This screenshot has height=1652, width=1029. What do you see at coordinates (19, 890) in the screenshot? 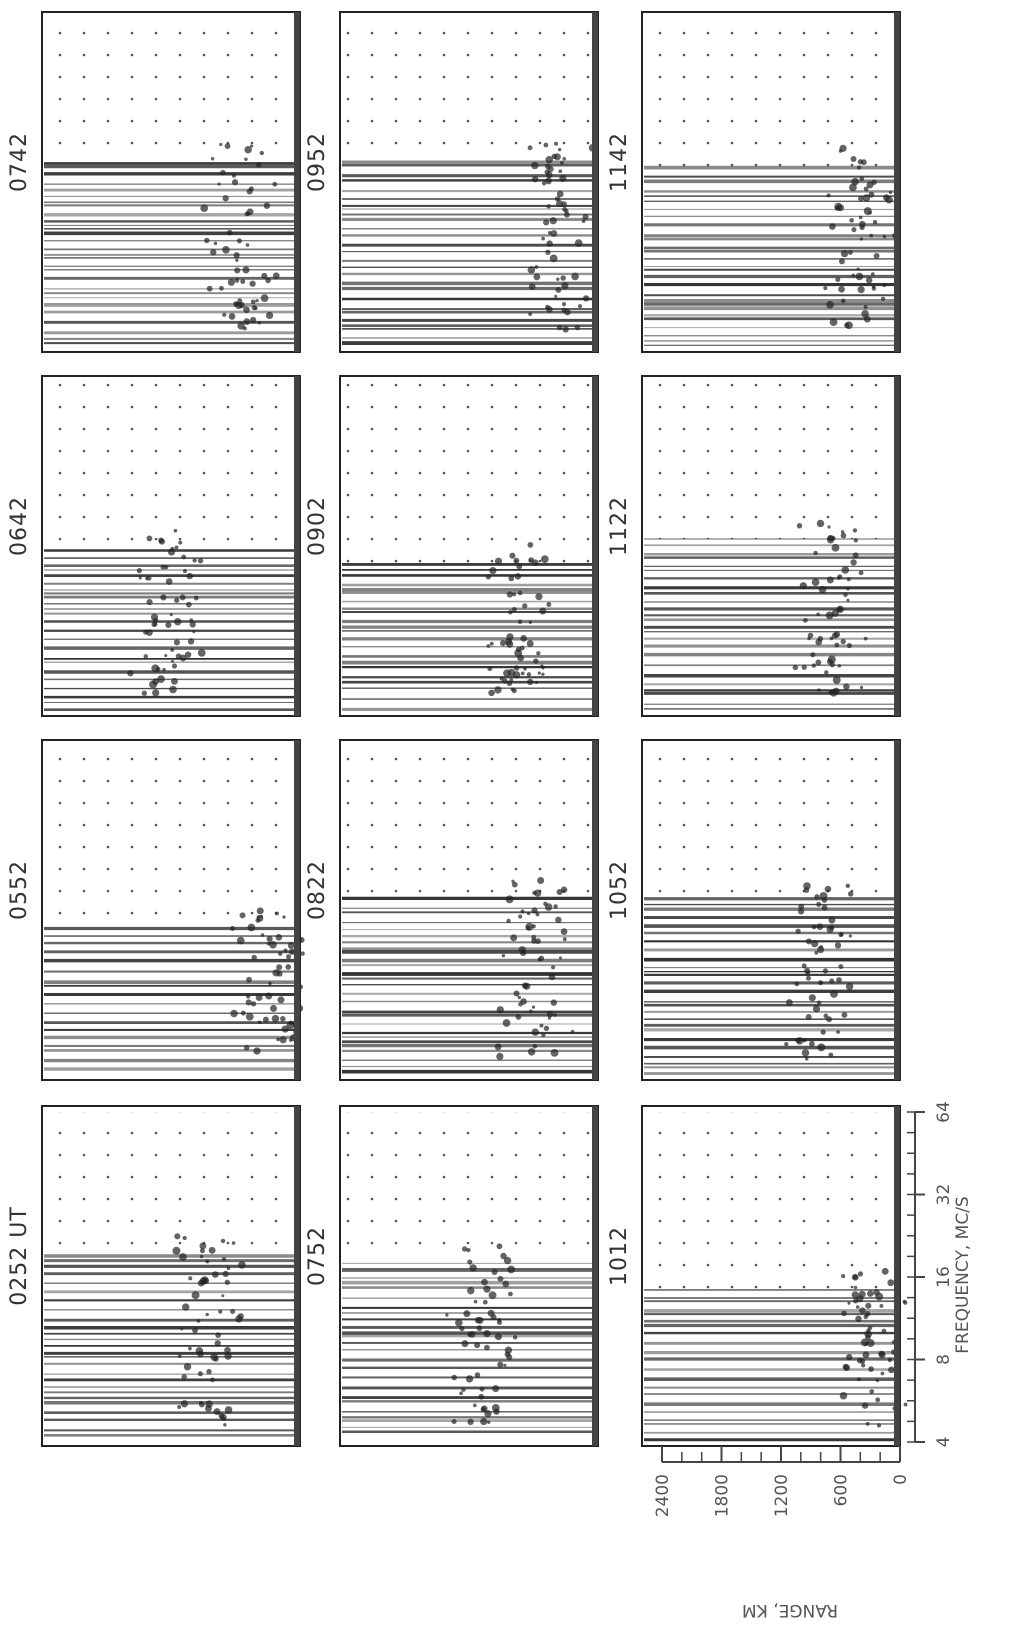
I see `panel-label: 0552` at bounding box center [19, 890].